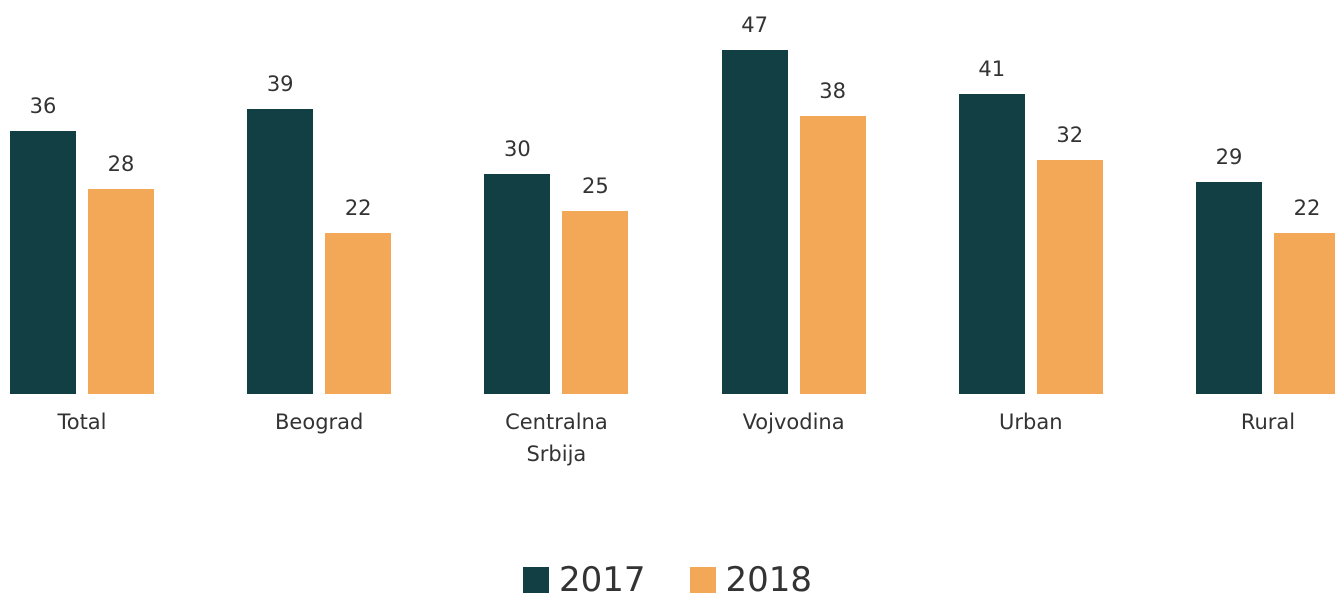 Image resolution: width=1335 pixels, height=603 pixels. What do you see at coordinates (602, 580) in the screenshot?
I see `legend-label: 2017` at bounding box center [602, 580].